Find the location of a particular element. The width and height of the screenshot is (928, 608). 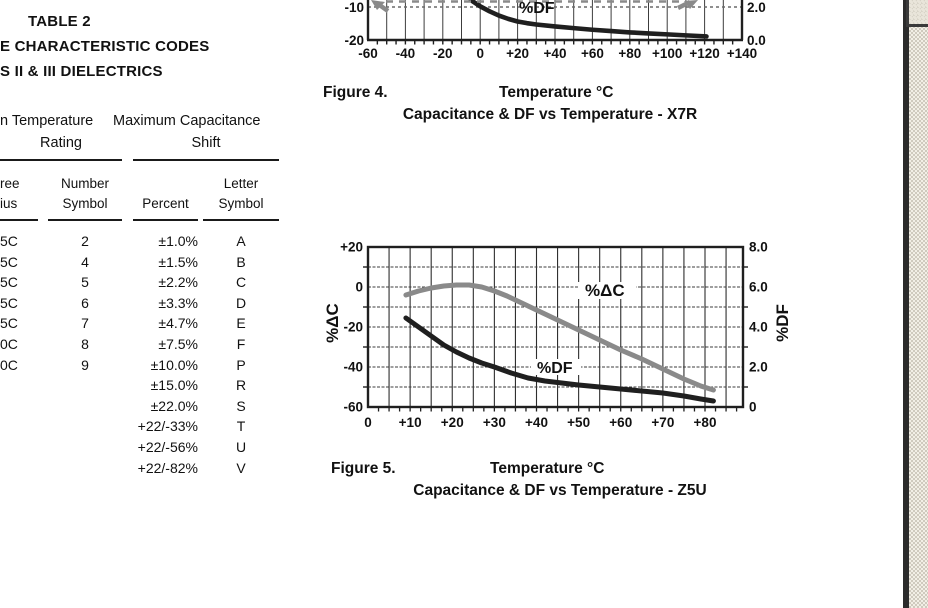

table-row: 5C 7 ±4.7% E is located at coordinates (150, 323).